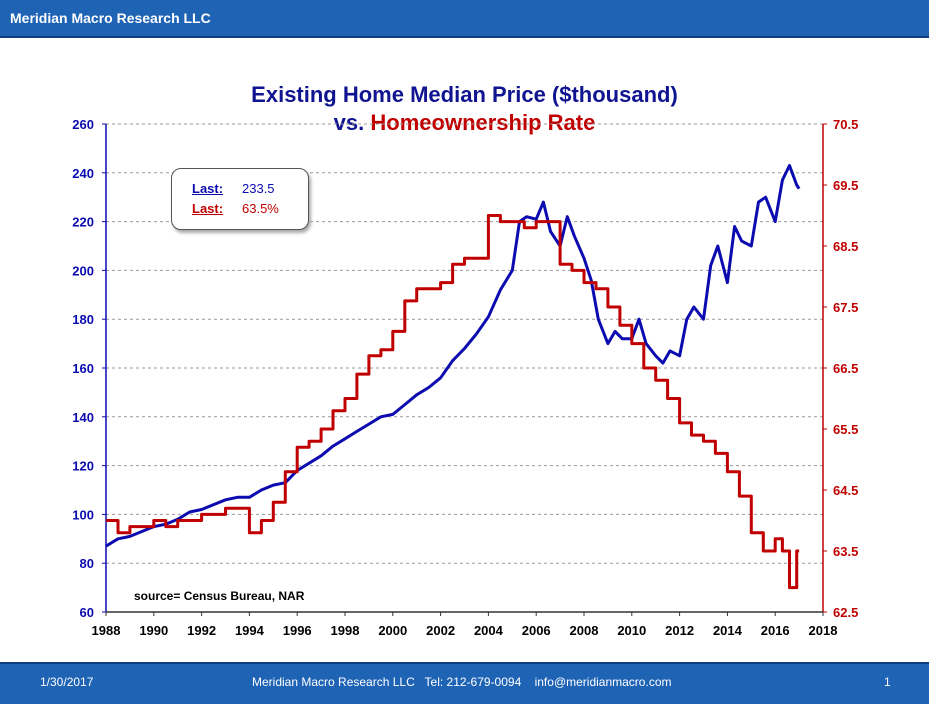 This screenshot has height=704, width=929. Describe the element at coordinates (250, 630) in the screenshot. I see `x-tick-label: 1994` at that location.